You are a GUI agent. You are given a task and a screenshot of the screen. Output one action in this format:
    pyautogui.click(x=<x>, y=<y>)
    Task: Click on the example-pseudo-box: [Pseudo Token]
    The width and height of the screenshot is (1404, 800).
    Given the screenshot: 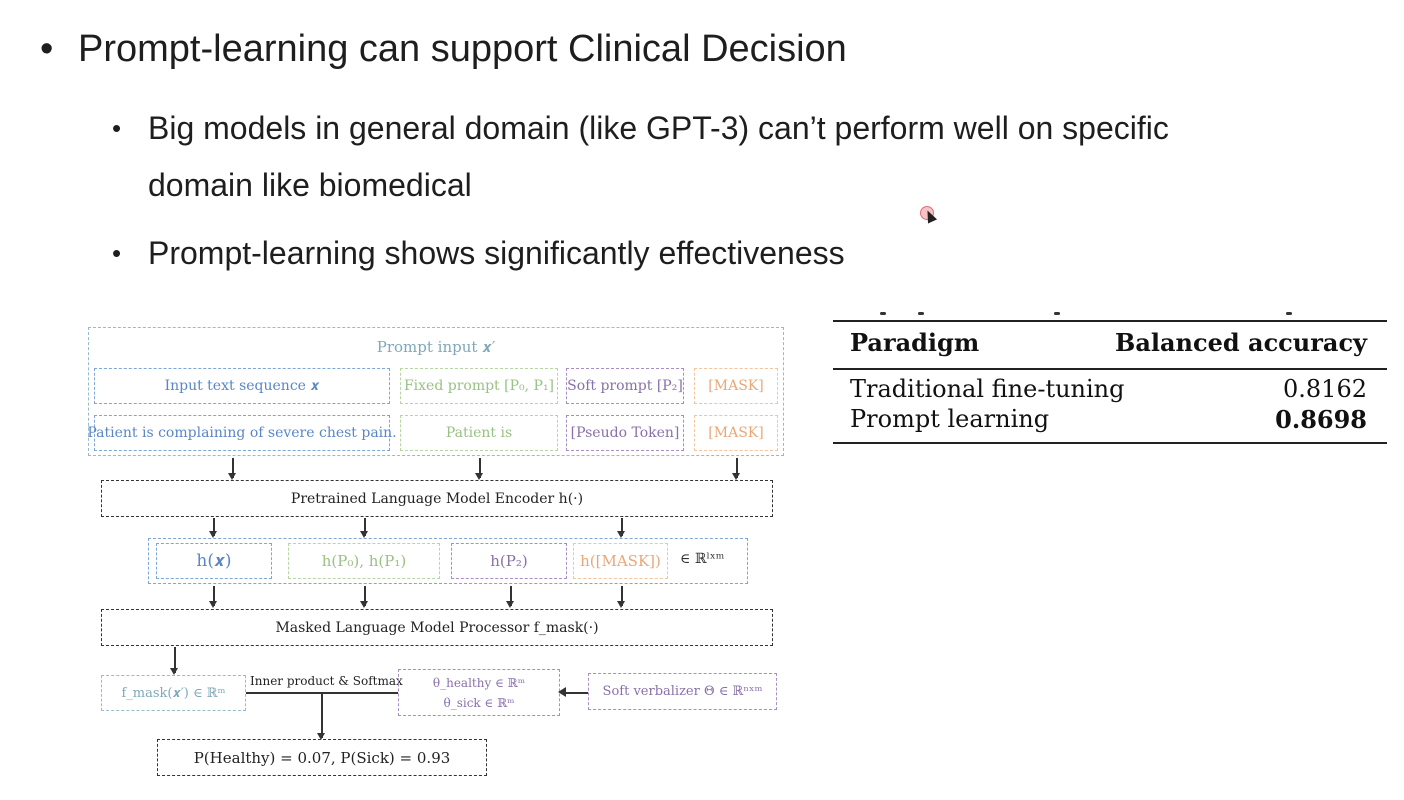 What is the action you would take?
    pyautogui.click(x=625, y=433)
    